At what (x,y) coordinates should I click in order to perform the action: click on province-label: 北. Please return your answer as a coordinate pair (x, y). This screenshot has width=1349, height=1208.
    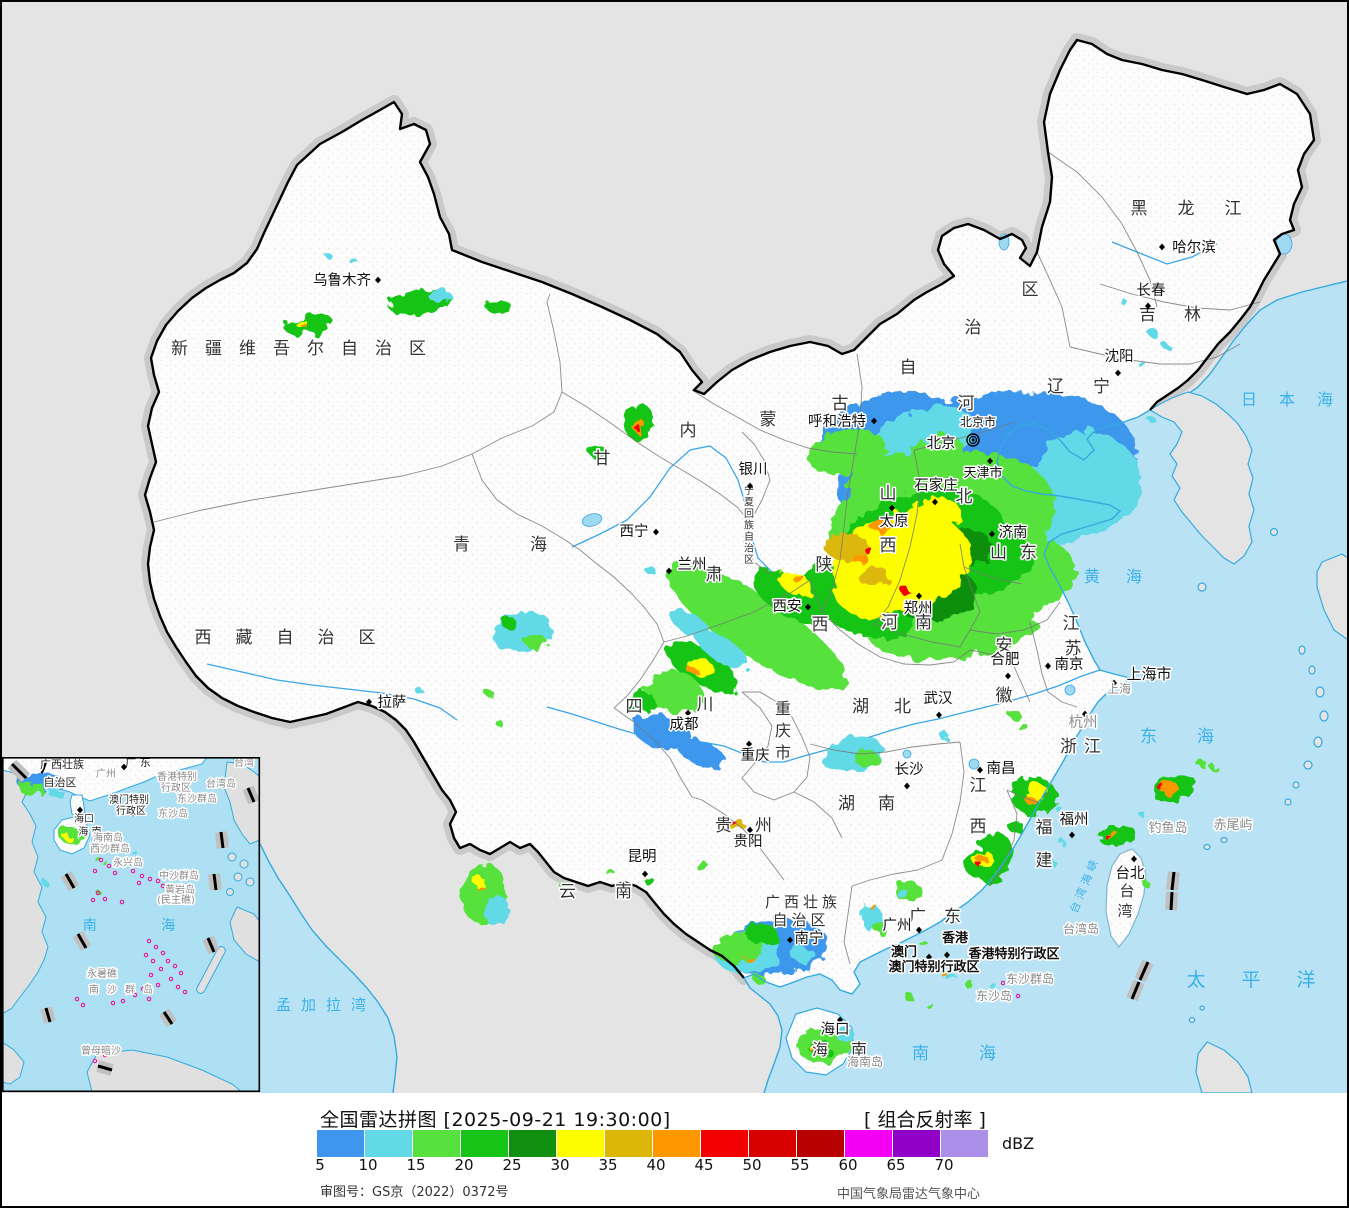
    Looking at the image, I should click on (964, 497).